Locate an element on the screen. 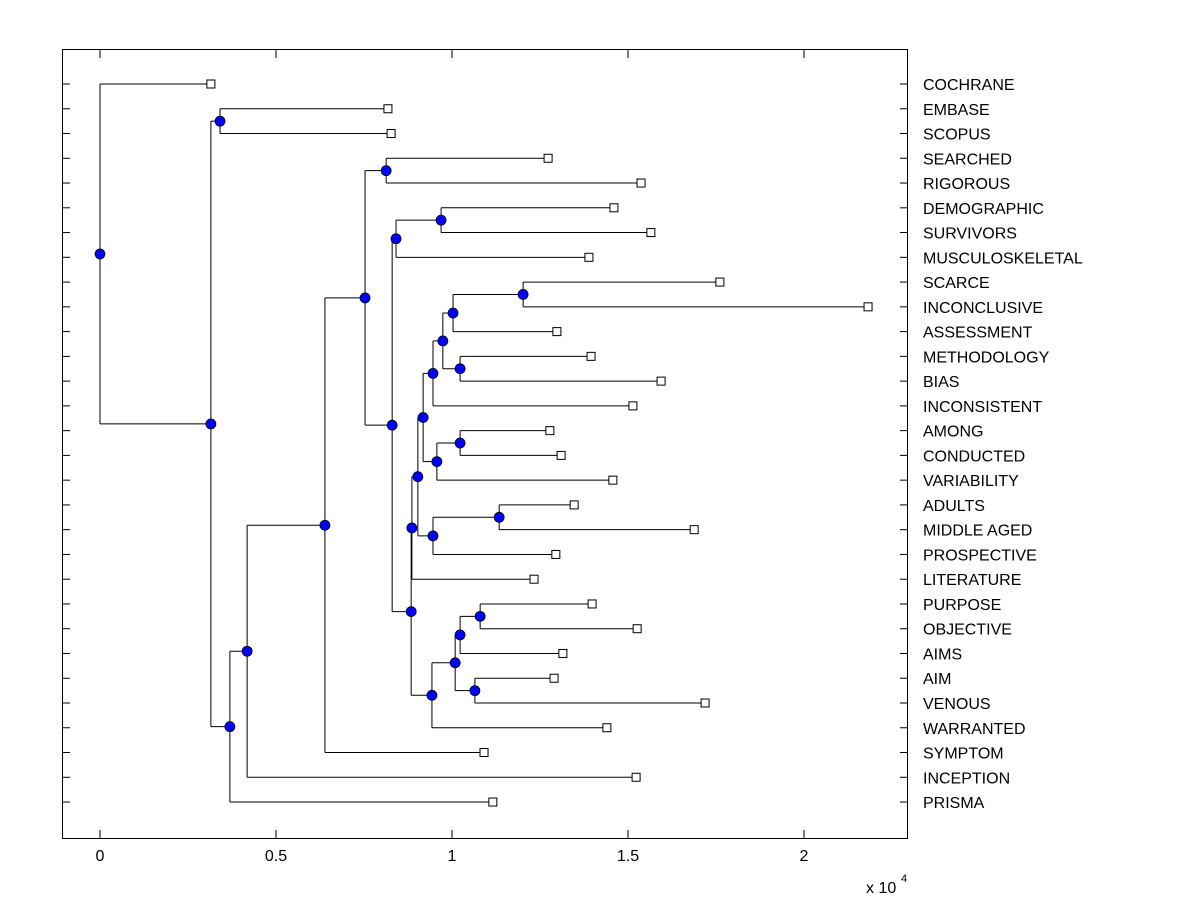  x-multiplier-exponent: 4 is located at coordinates (904, 879).